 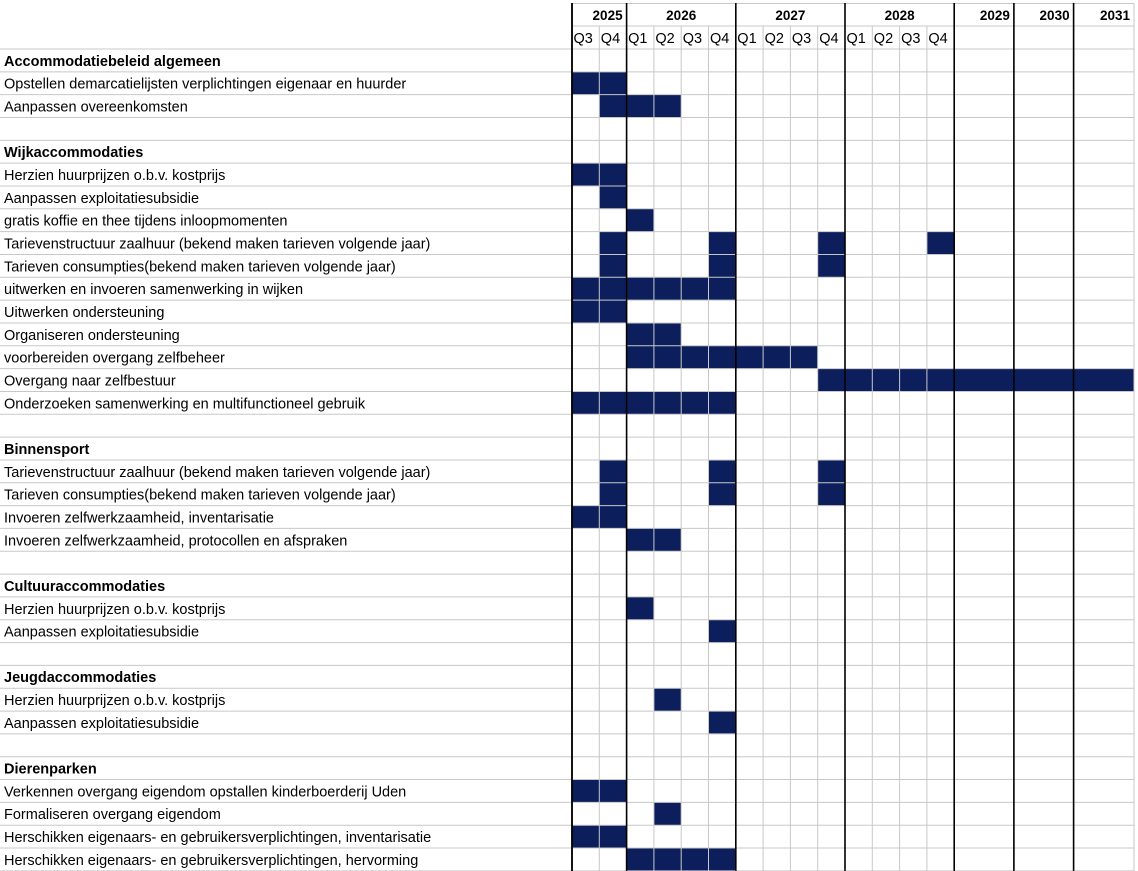 I want to click on section-heading: Accommodatiebeleid algemeen, so click(x=112, y=62).